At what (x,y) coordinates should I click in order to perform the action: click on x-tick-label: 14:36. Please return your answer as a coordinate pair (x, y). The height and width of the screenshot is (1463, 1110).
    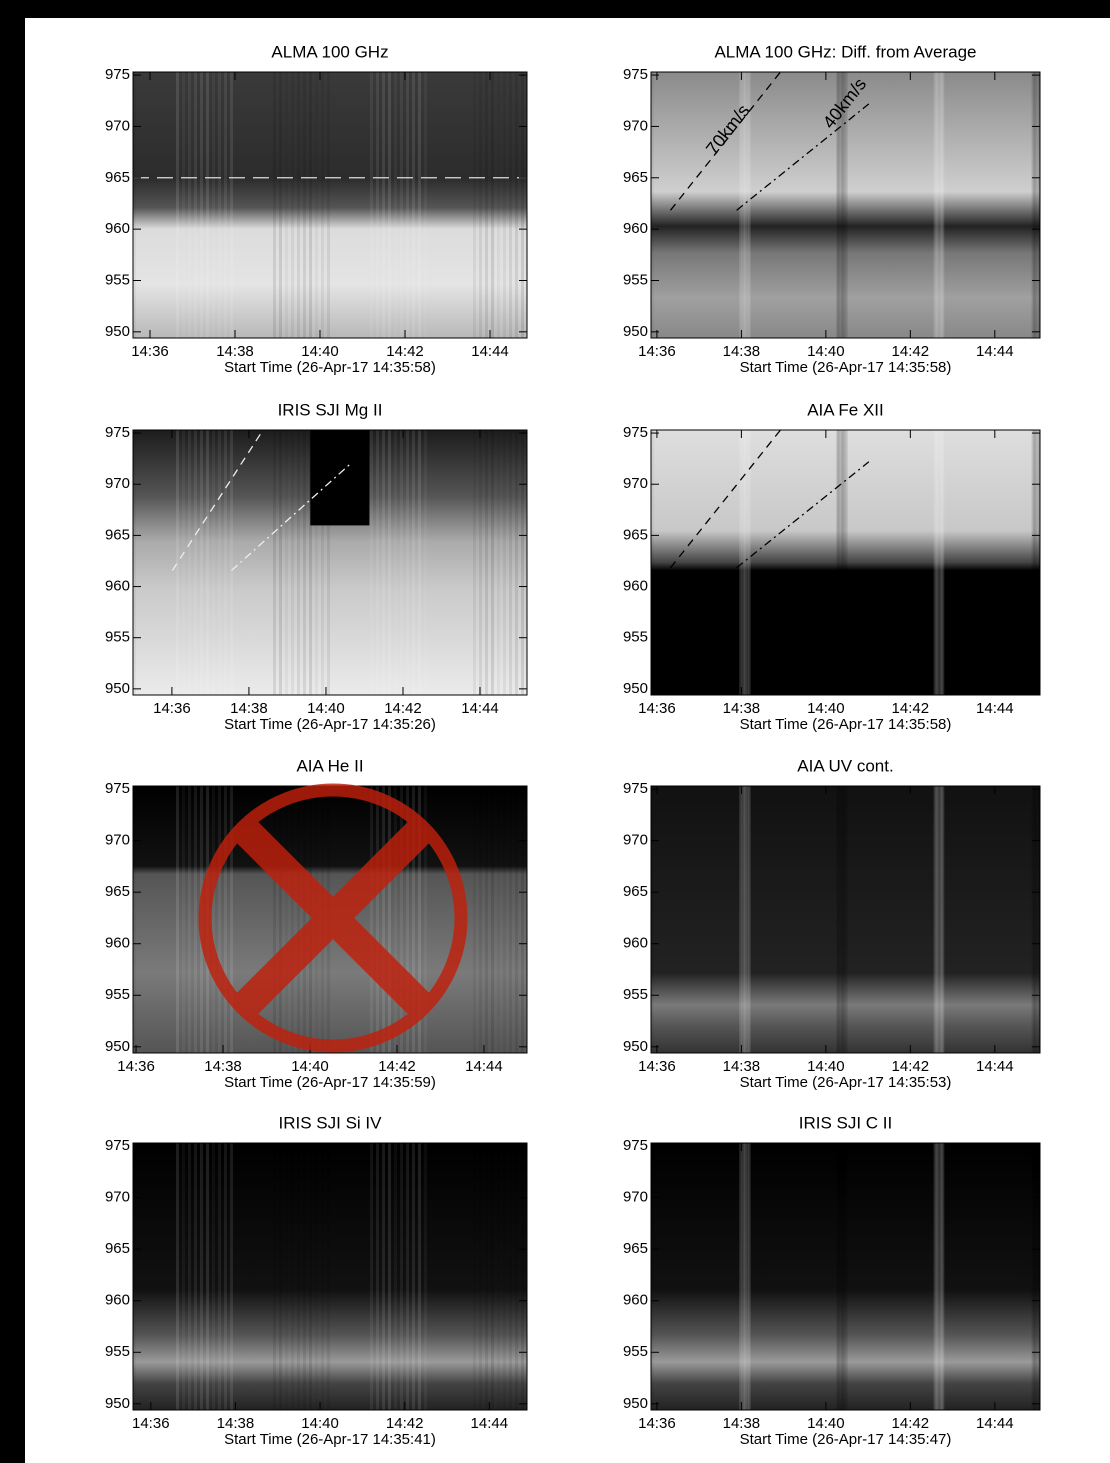
    Looking at the image, I should click on (172, 708).